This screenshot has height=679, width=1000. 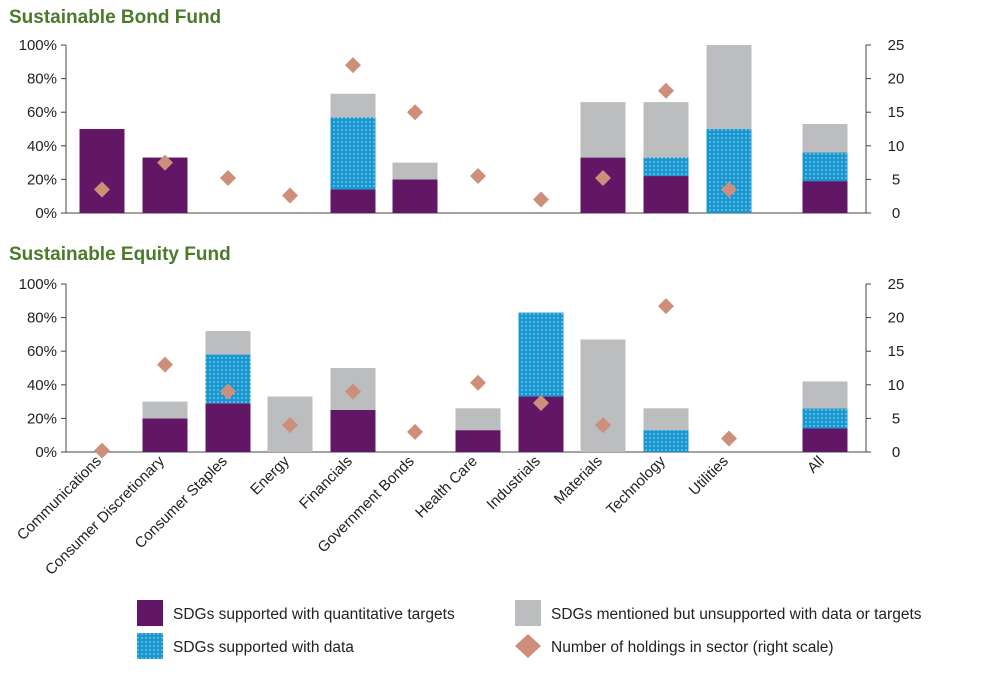 I want to click on panel-title-equity: Sustainable Equity Fund, so click(x=120, y=254).